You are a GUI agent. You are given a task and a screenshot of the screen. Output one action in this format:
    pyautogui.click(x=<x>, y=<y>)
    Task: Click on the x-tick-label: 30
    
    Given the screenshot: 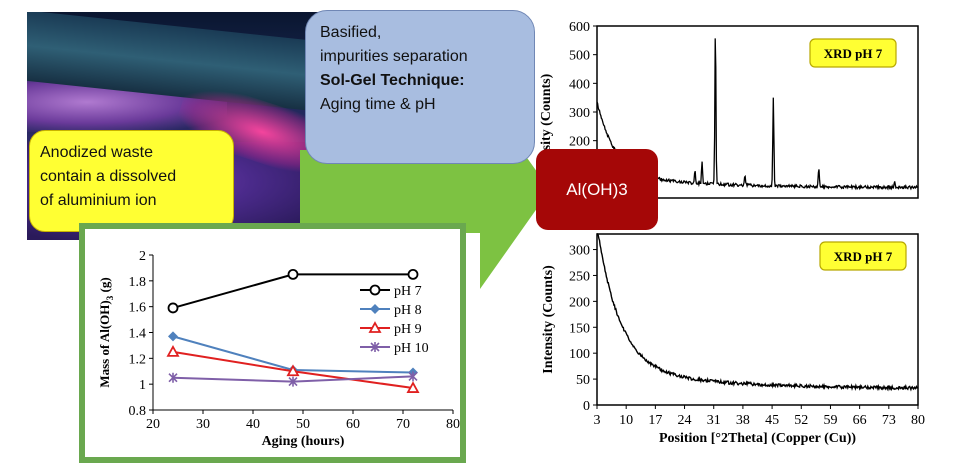 What is the action you would take?
    pyautogui.click(x=203, y=424)
    